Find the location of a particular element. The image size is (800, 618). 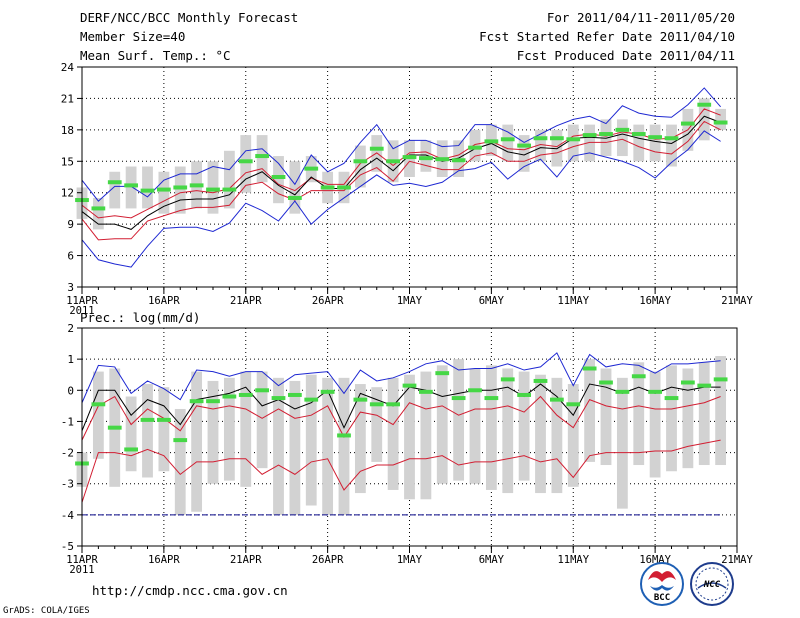

precip-y-tick-label: 2 is located at coordinates (70, 328).